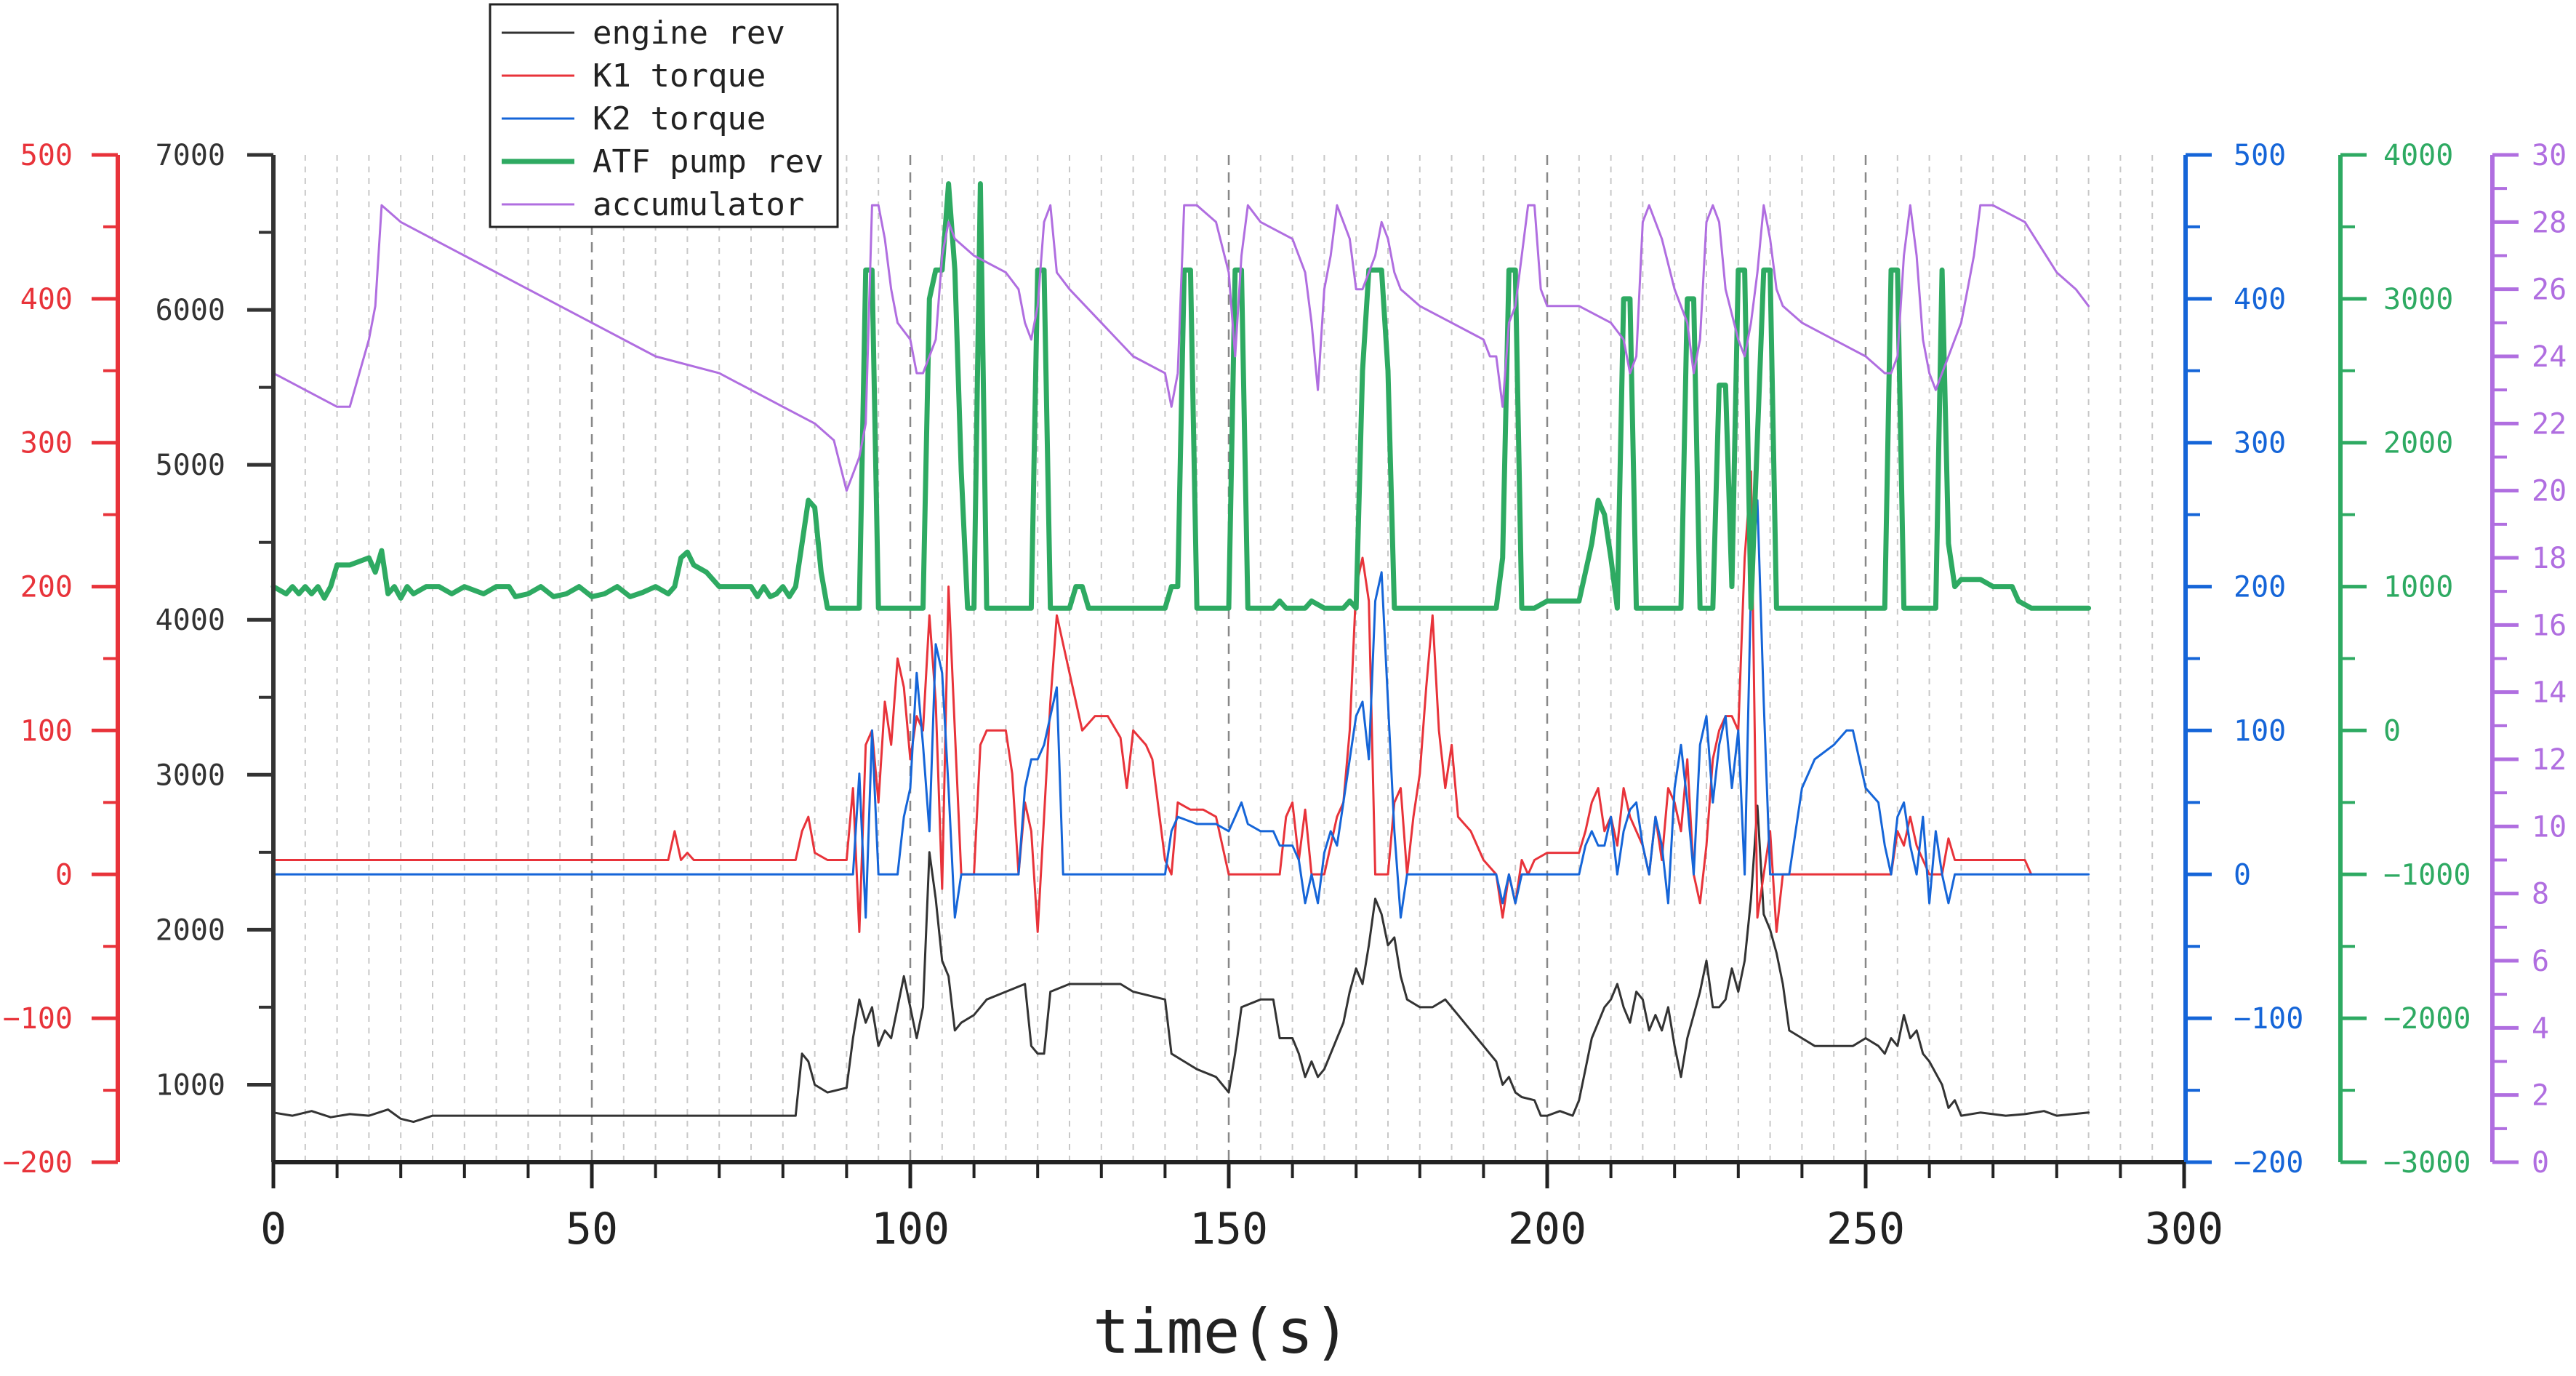 The image size is (2576, 1376). What do you see at coordinates (46, 443) in the screenshot?
I see `y-tick-label-k1: 300` at bounding box center [46, 443].